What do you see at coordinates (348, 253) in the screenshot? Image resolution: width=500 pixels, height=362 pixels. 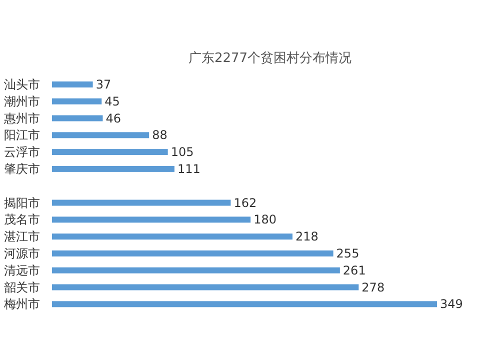 I see `data-label: 255` at bounding box center [348, 253].